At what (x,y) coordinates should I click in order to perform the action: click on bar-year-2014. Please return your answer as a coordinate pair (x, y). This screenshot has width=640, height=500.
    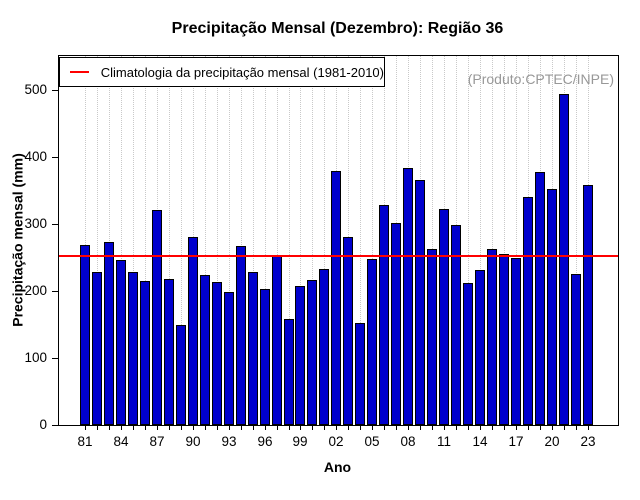
    Looking at the image, I should click on (480, 347).